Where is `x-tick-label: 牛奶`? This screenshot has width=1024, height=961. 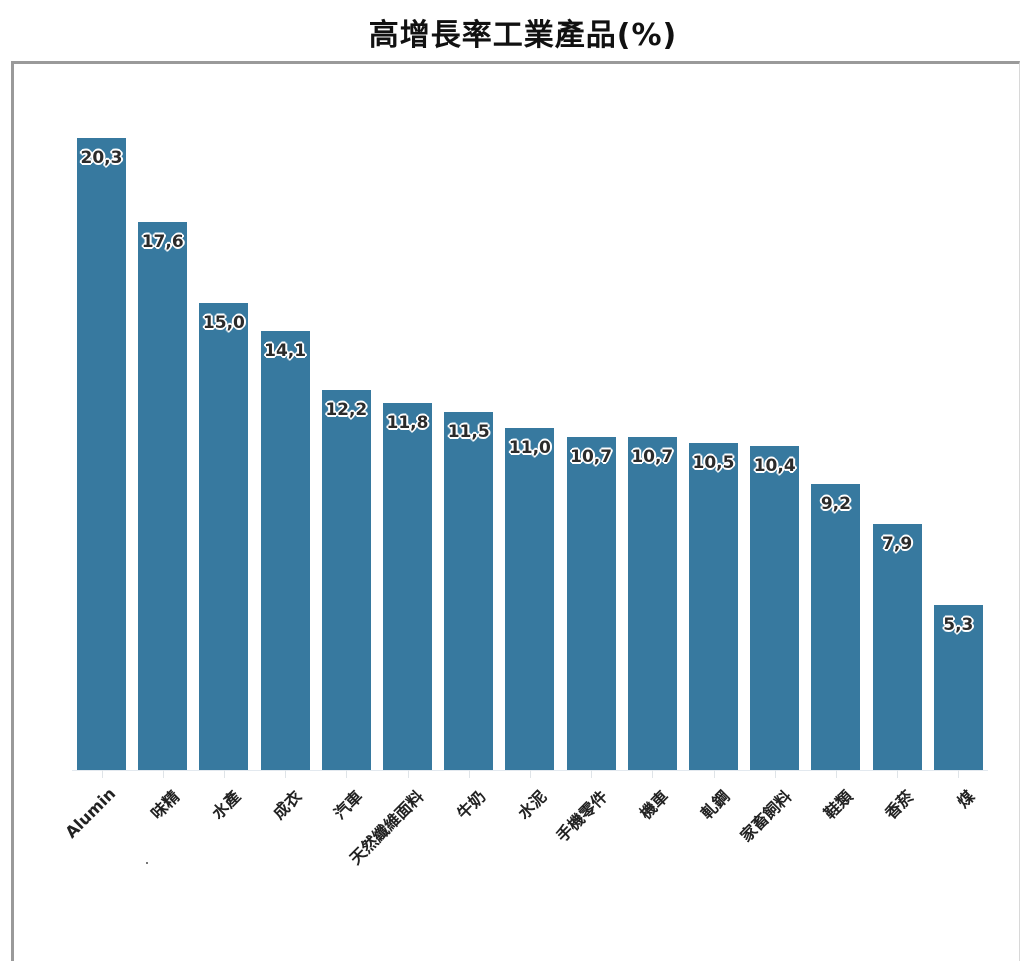 x-tick-label: 牛奶 is located at coordinates (470, 804).